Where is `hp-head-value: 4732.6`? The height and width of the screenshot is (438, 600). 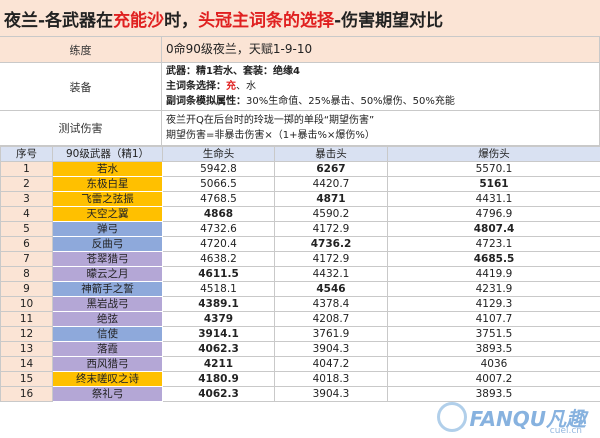
hp-head-value: 4732.6 is located at coordinates (218, 229).